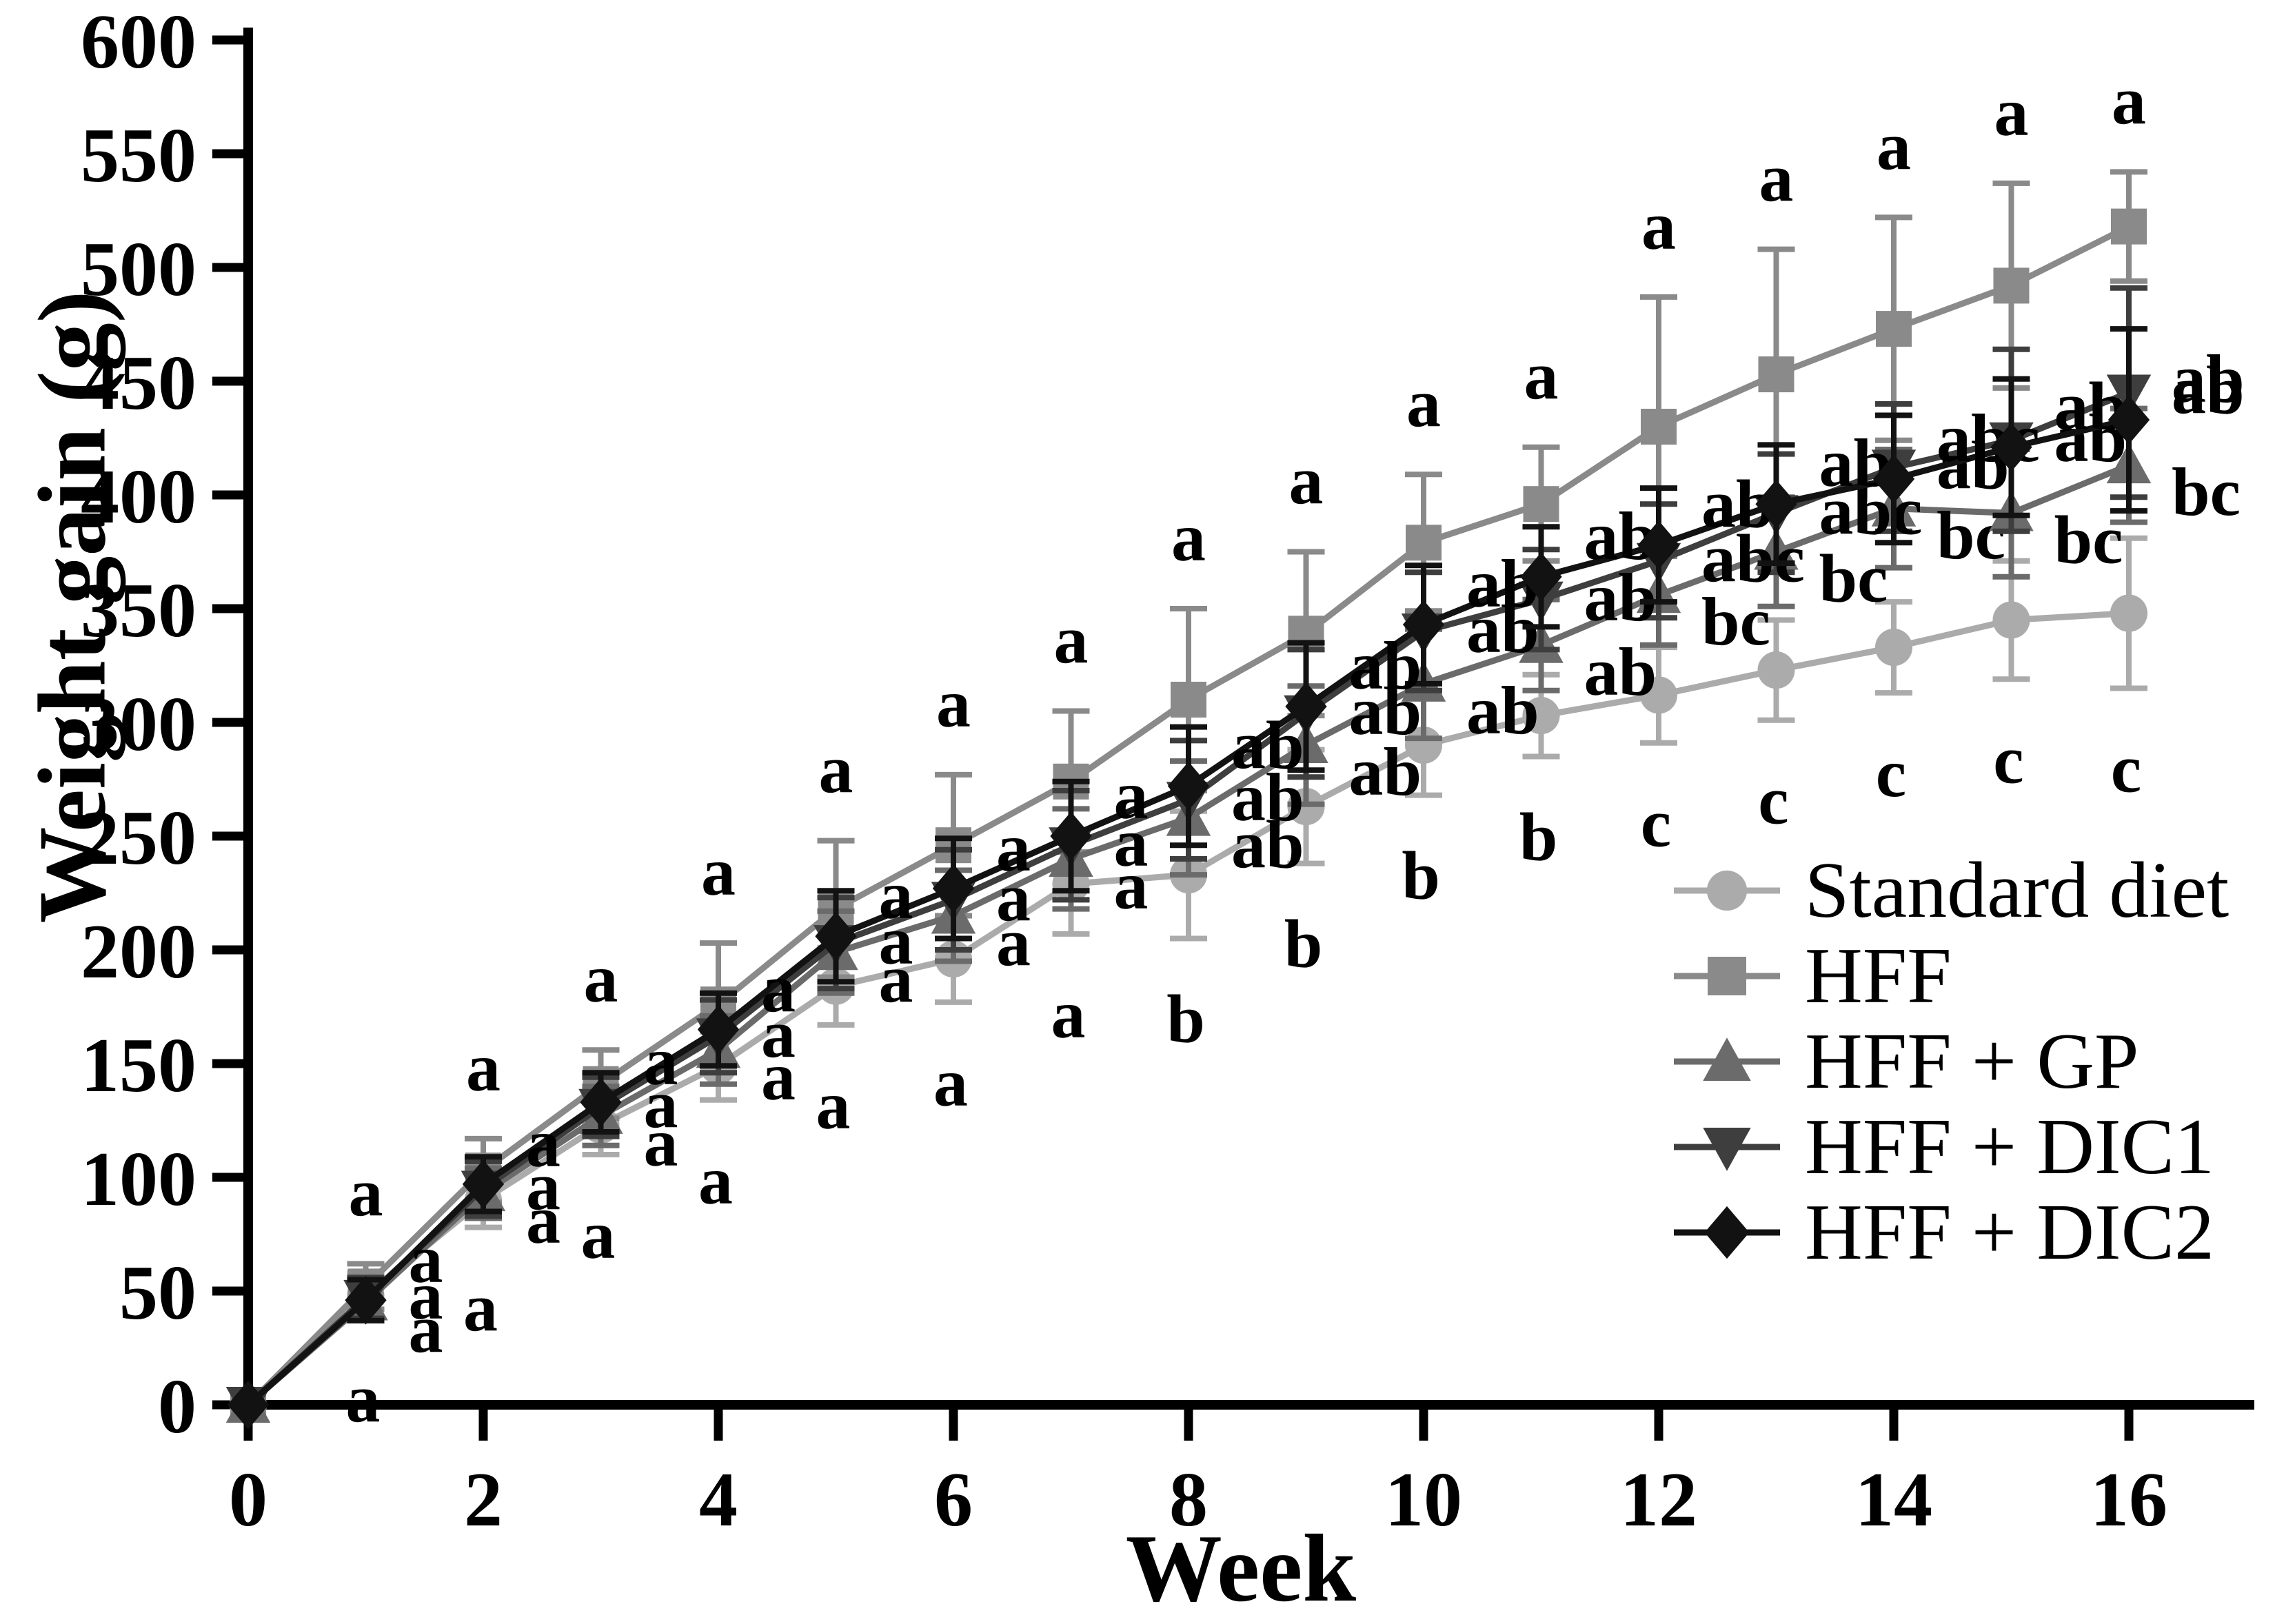 This screenshot has width=2275, height=1624. I want to click on legend-label: HFF + DIC2, so click(2010, 1232).